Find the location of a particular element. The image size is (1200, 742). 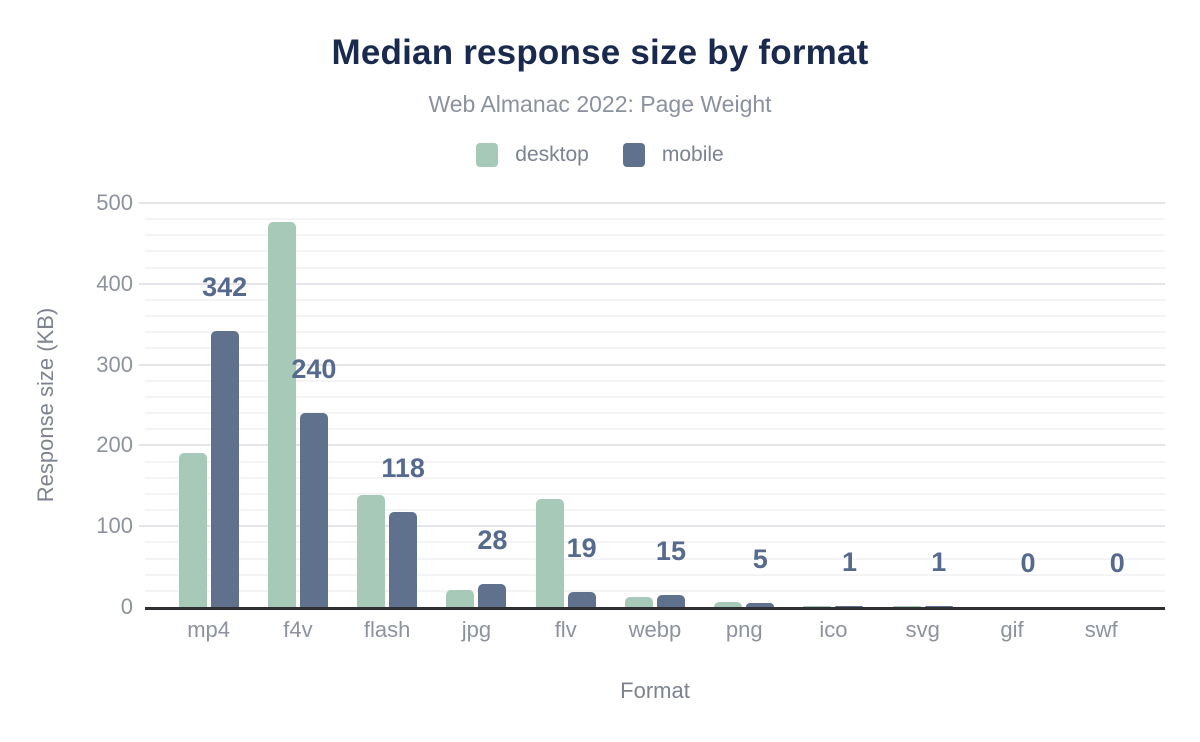

bar-desktop-flv is located at coordinates (549, 552).